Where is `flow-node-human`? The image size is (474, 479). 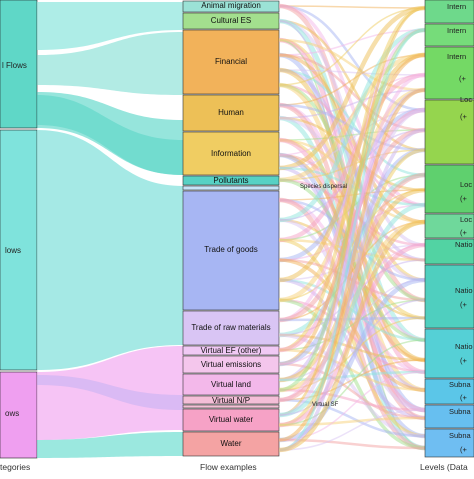
flow-node-human is located at coordinates (231, 113).